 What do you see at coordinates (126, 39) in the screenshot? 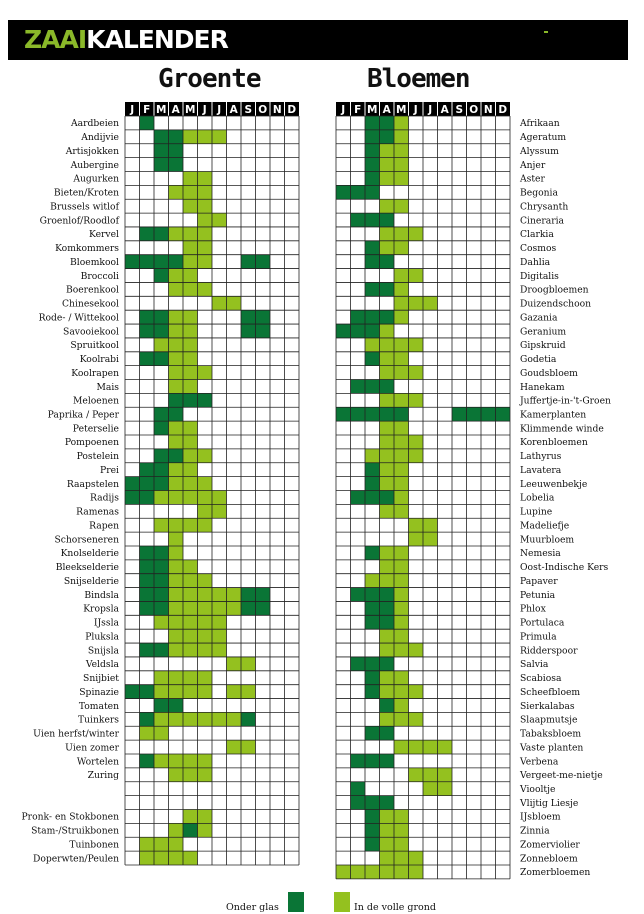
I see `app-title: ZAAIKALENDER` at bounding box center [126, 39].